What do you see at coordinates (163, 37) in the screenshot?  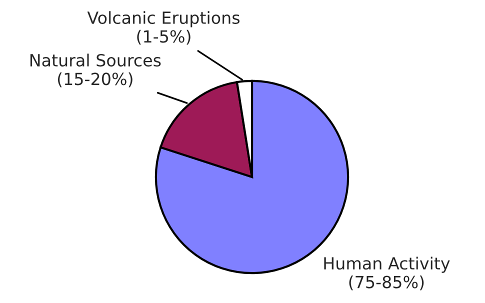 I see `text: (1-5%)` at bounding box center [163, 37].